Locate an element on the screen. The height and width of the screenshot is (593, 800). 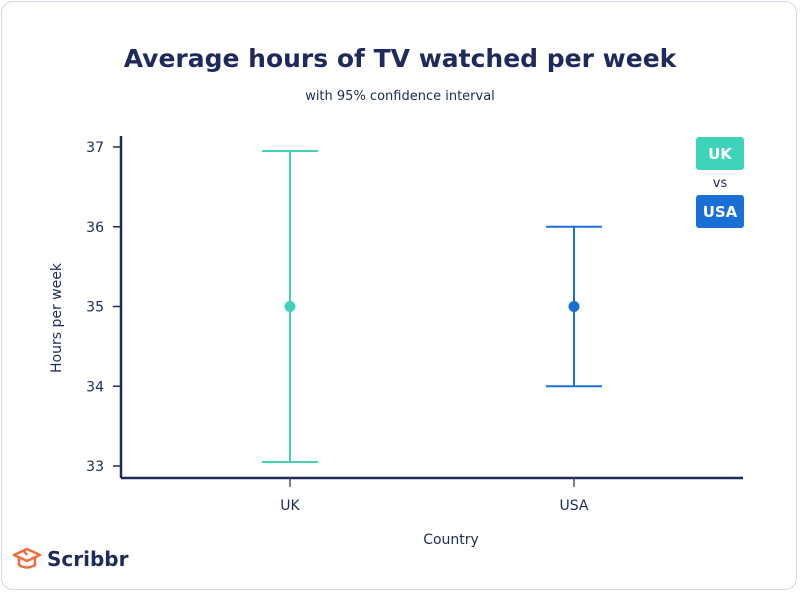
graduation-cap-icon is located at coordinates (27, 558).